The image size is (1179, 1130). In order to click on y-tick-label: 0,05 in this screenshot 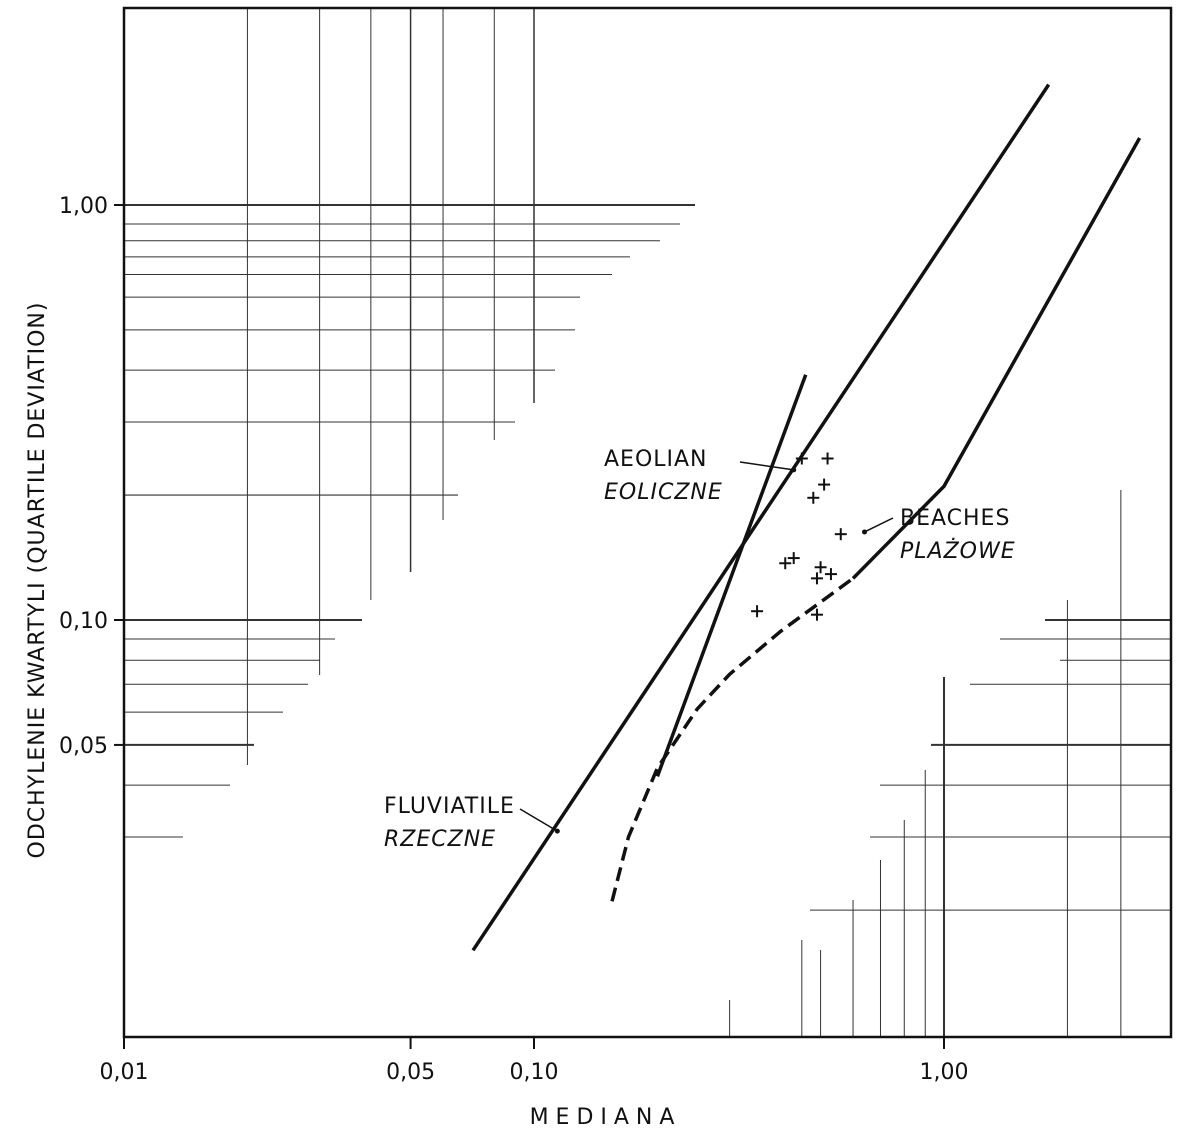, I will do `click(83, 746)`.